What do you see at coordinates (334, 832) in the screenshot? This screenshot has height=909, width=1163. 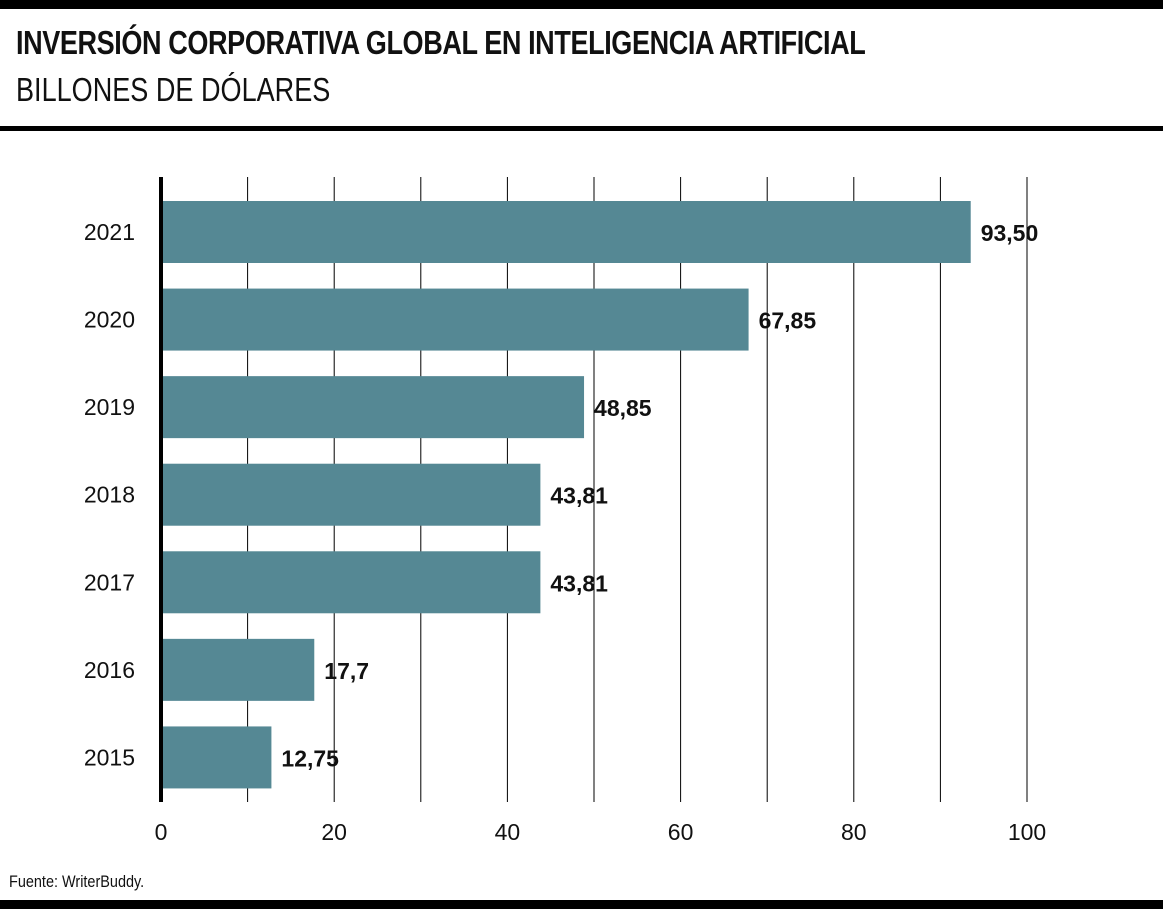 I see `x-tick-label: 20` at bounding box center [334, 832].